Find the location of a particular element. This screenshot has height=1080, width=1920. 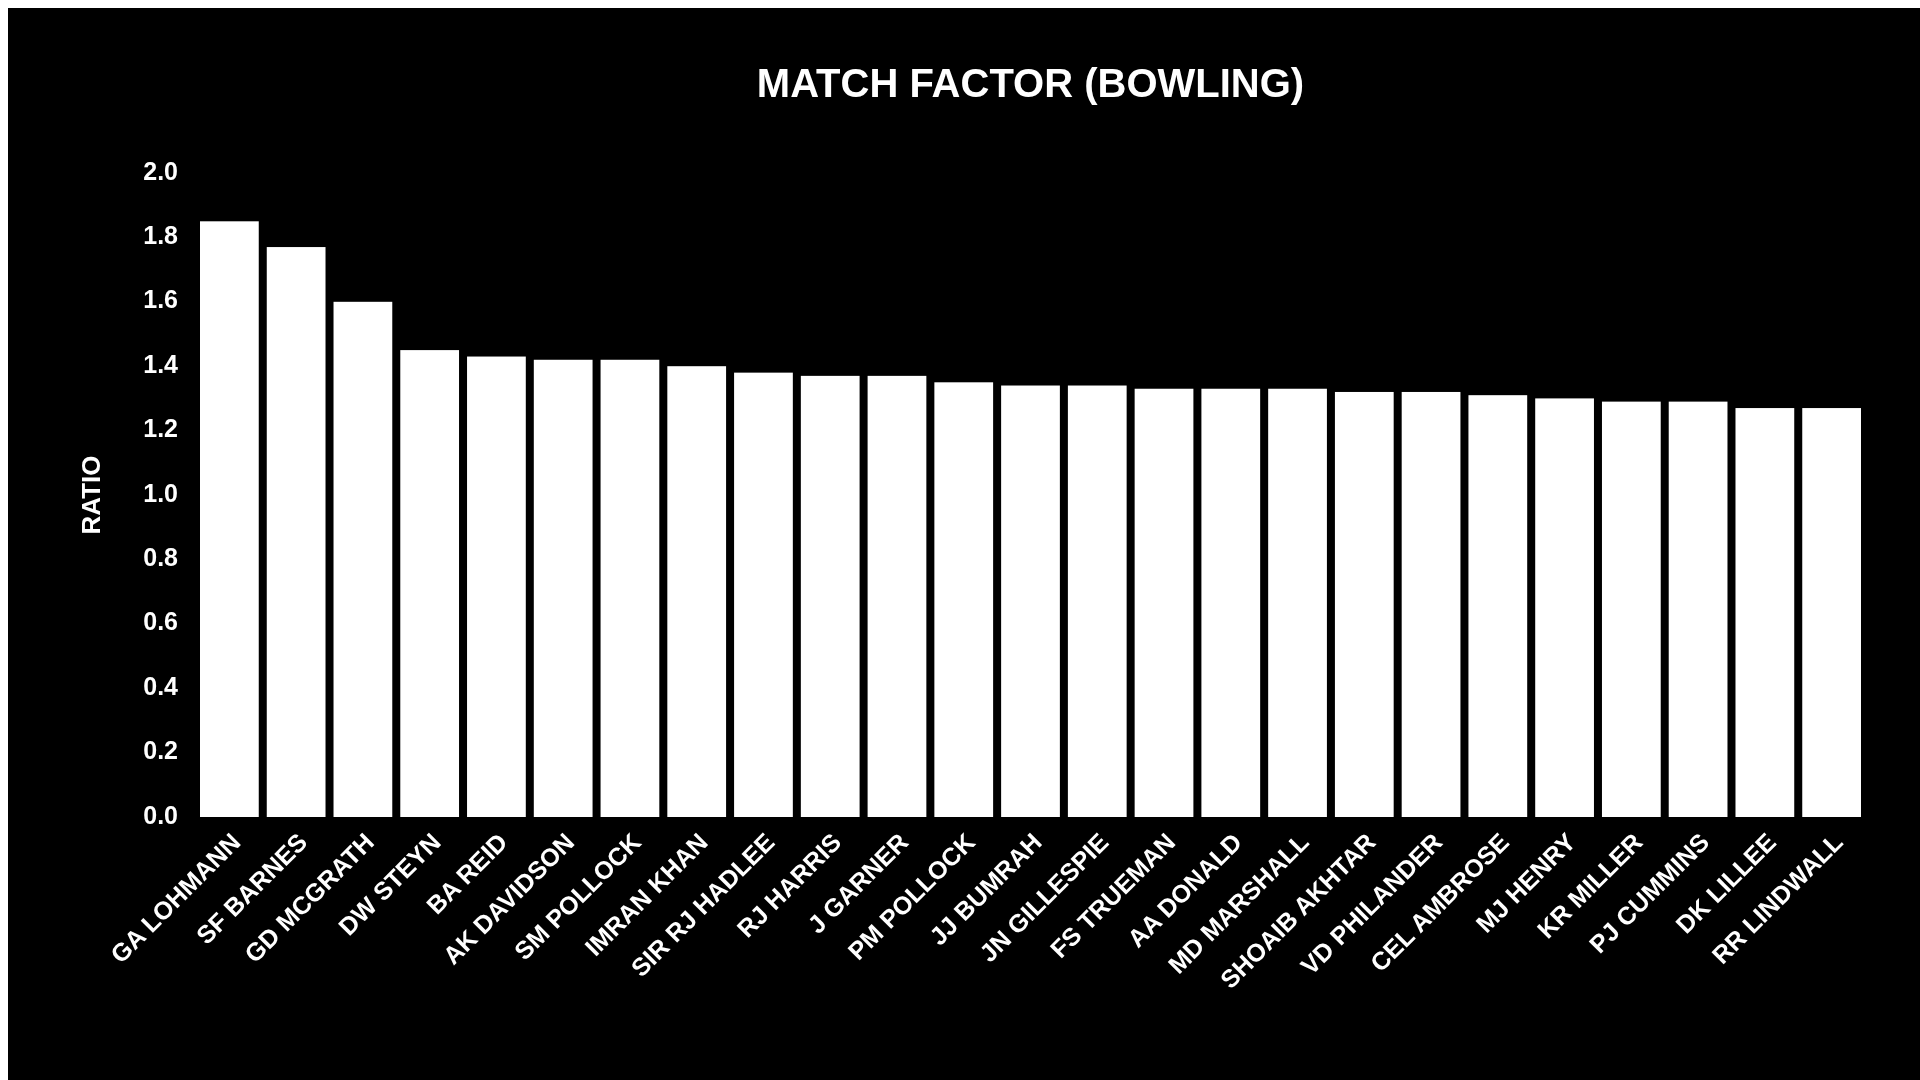

chart-title: MATCH FACTOR (BOWLING) is located at coordinates (1030, 82).